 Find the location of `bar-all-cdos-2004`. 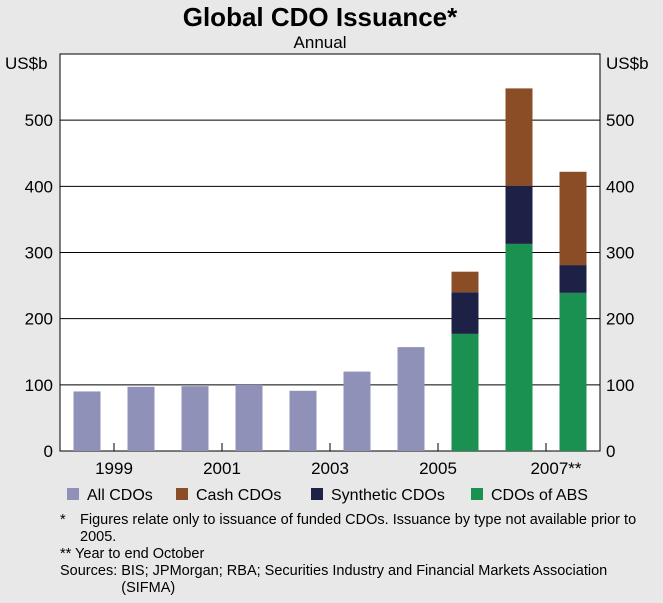

bar-all-cdos-2004 is located at coordinates (411, 399).